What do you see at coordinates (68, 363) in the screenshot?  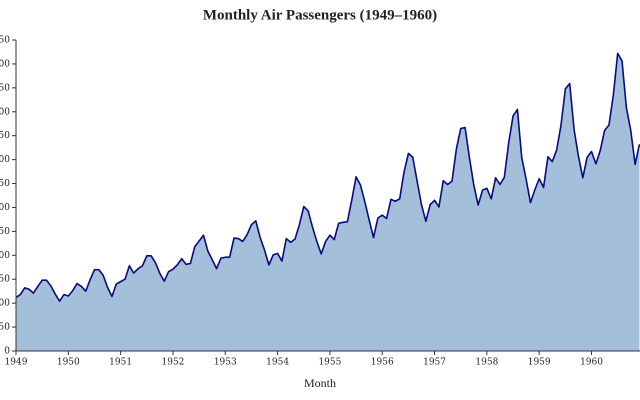 I see `x-tick-label: 1950` at bounding box center [68, 363].